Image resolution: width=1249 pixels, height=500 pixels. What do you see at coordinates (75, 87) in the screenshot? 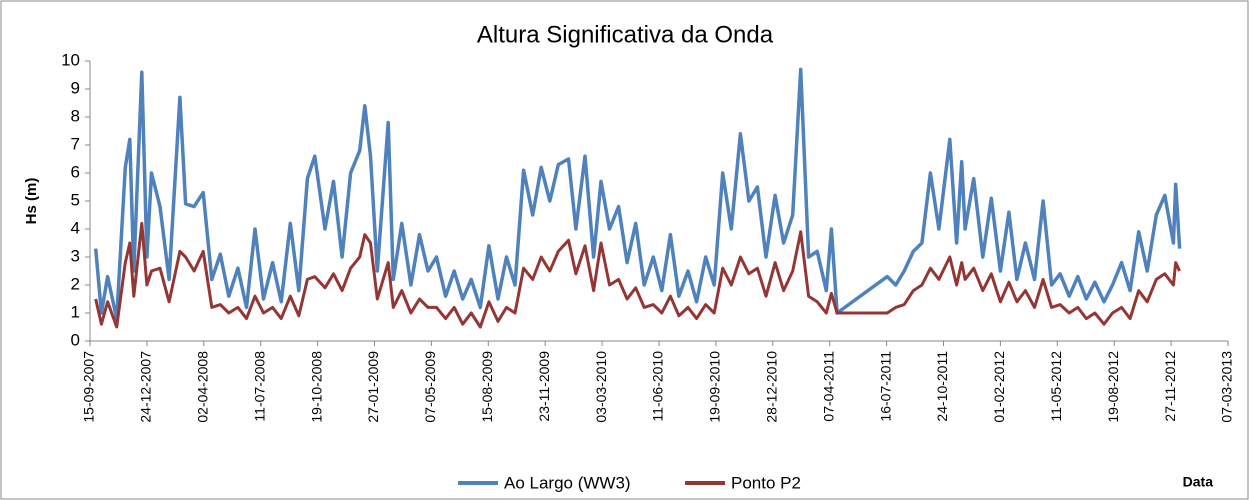
I see `y-tick-label: 9` at bounding box center [75, 87].